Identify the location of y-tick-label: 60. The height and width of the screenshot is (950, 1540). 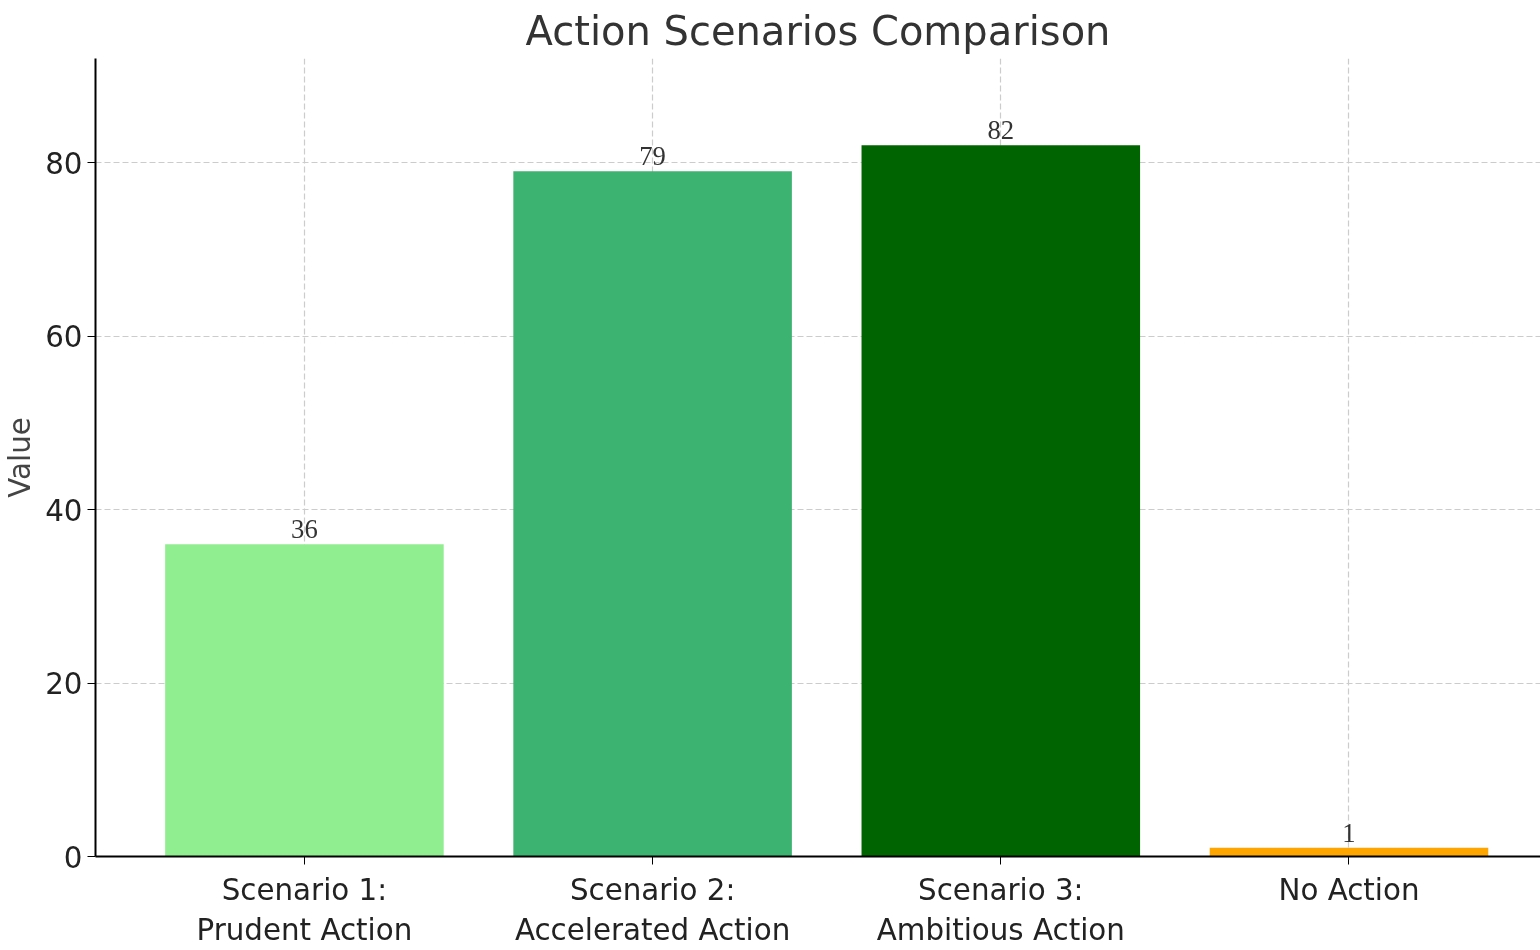
(64, 337).